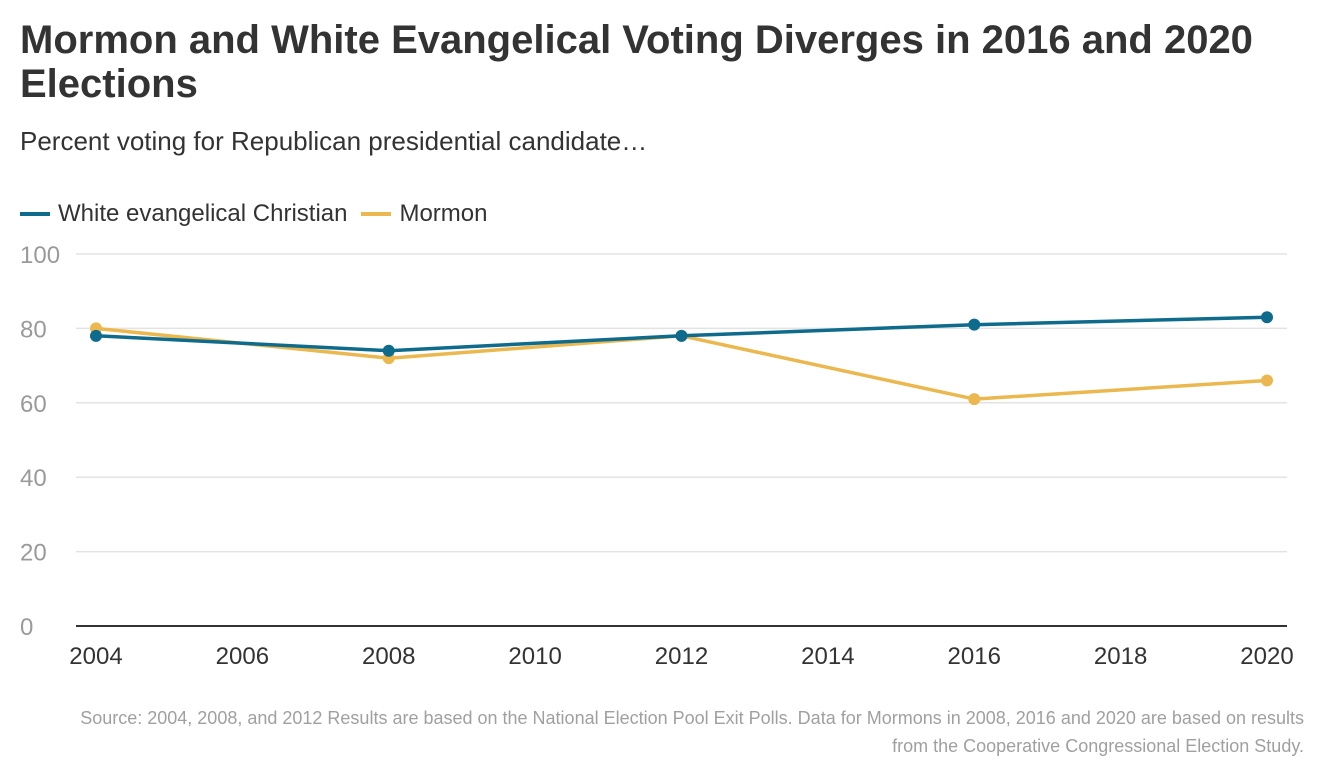 The image size is (1324, 782). What do you see at coordinates (681, 656) in the screenshot?
I see `x-tick-label-2012: 2012` at bounding box center [681, 656].